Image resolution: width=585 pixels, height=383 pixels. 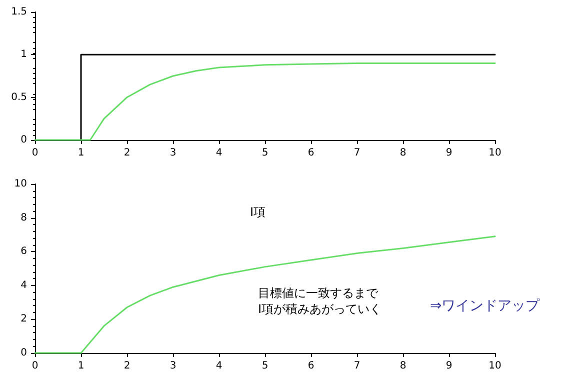 I want to click on y-tick-label: 6, so click(x=23, y=252).